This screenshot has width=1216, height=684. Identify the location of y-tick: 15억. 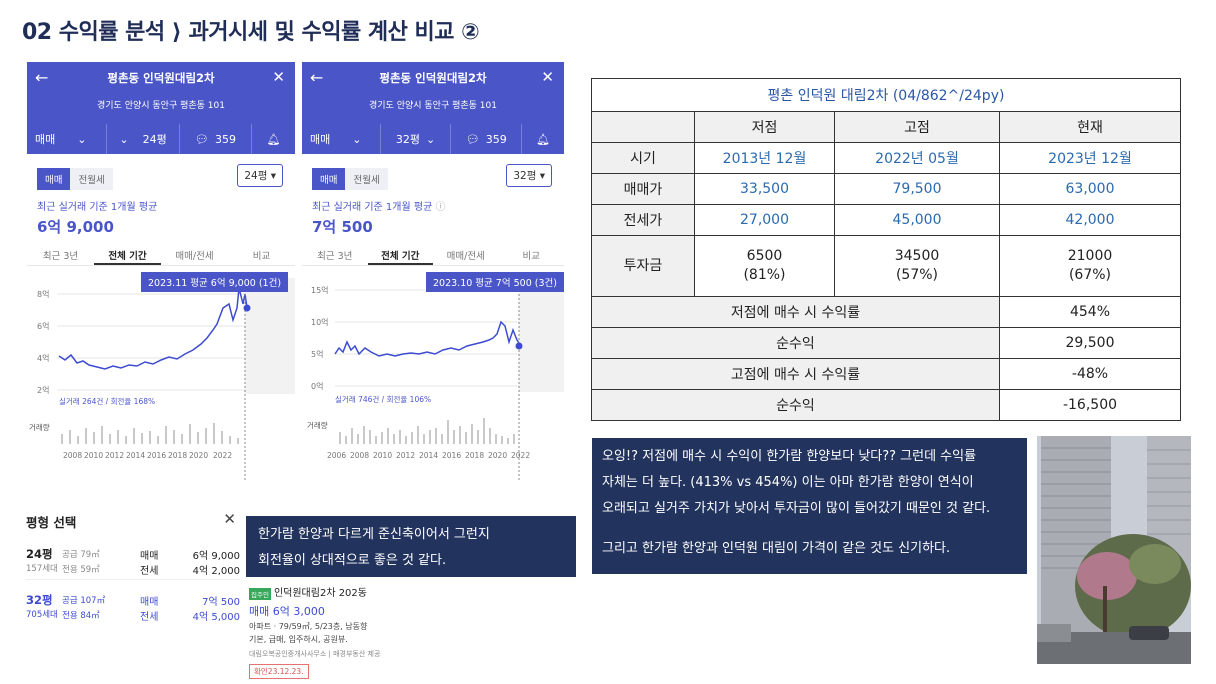
(320, 290).